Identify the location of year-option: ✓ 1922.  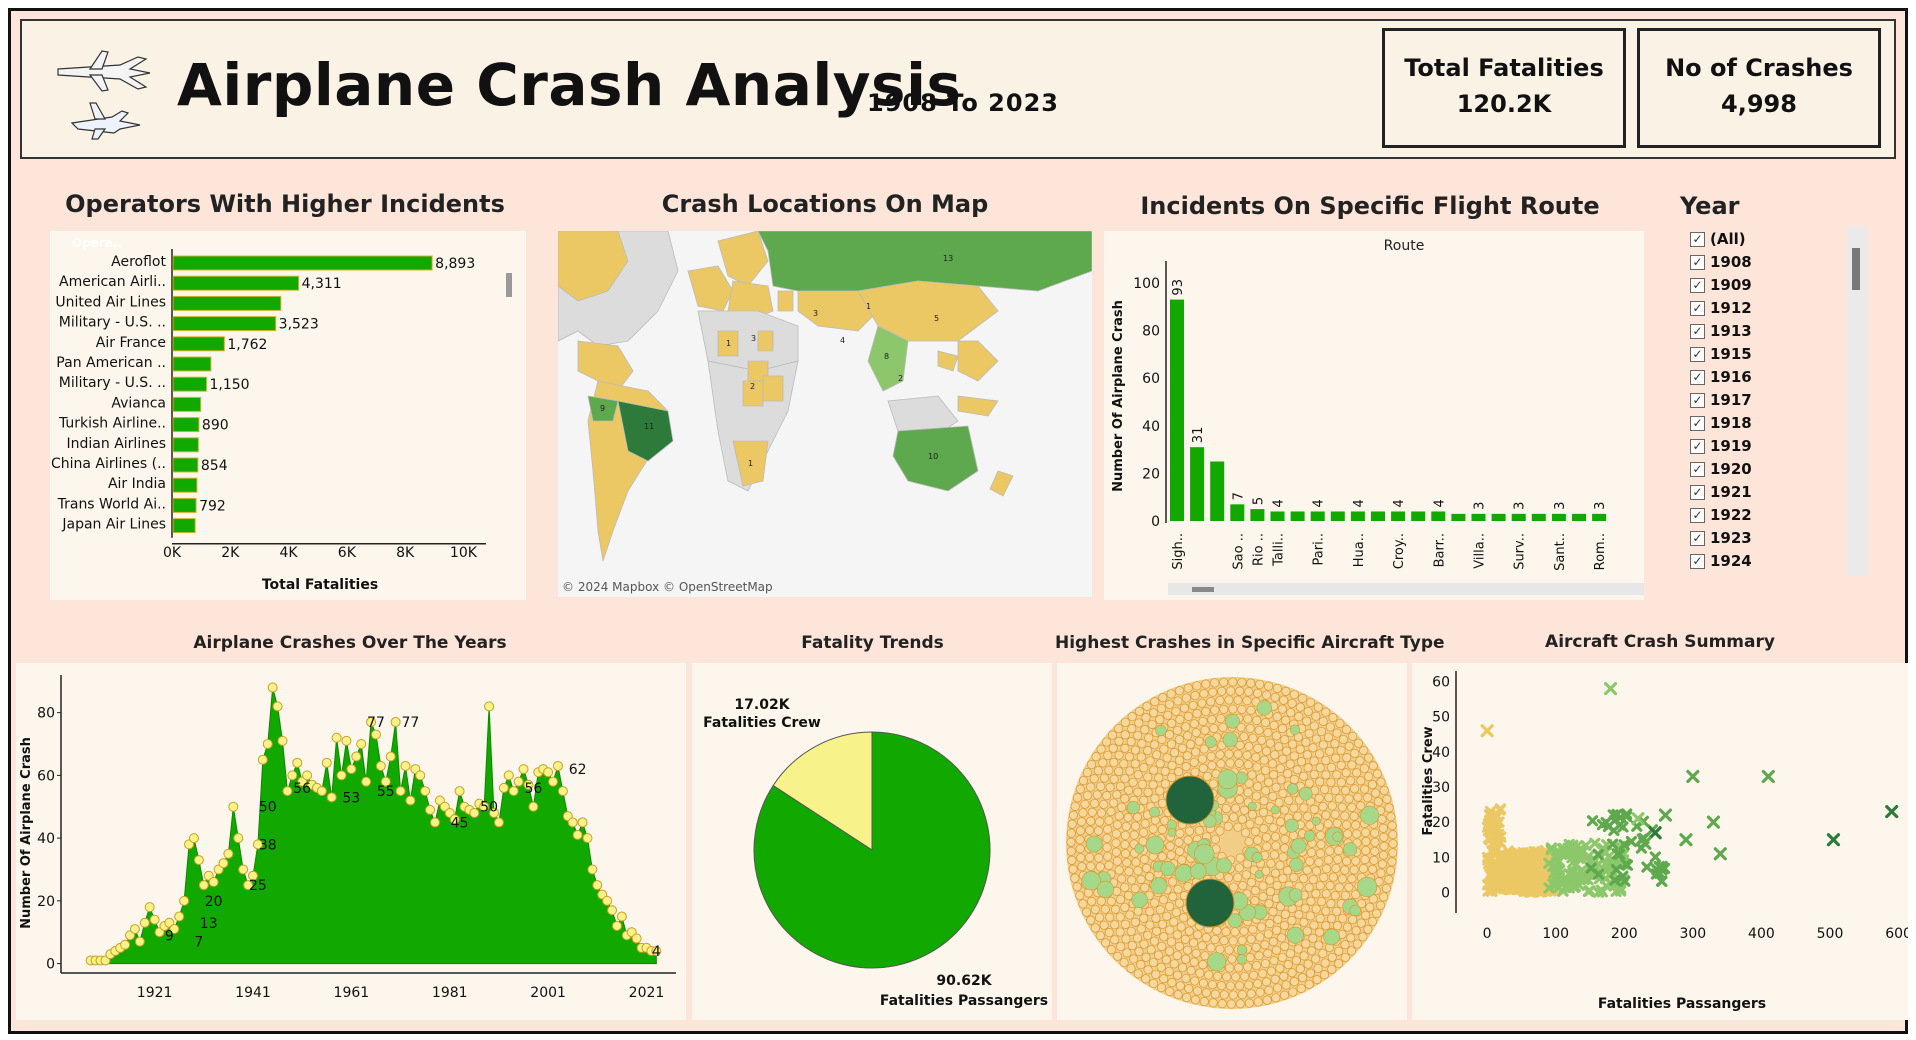
(1721, 515).